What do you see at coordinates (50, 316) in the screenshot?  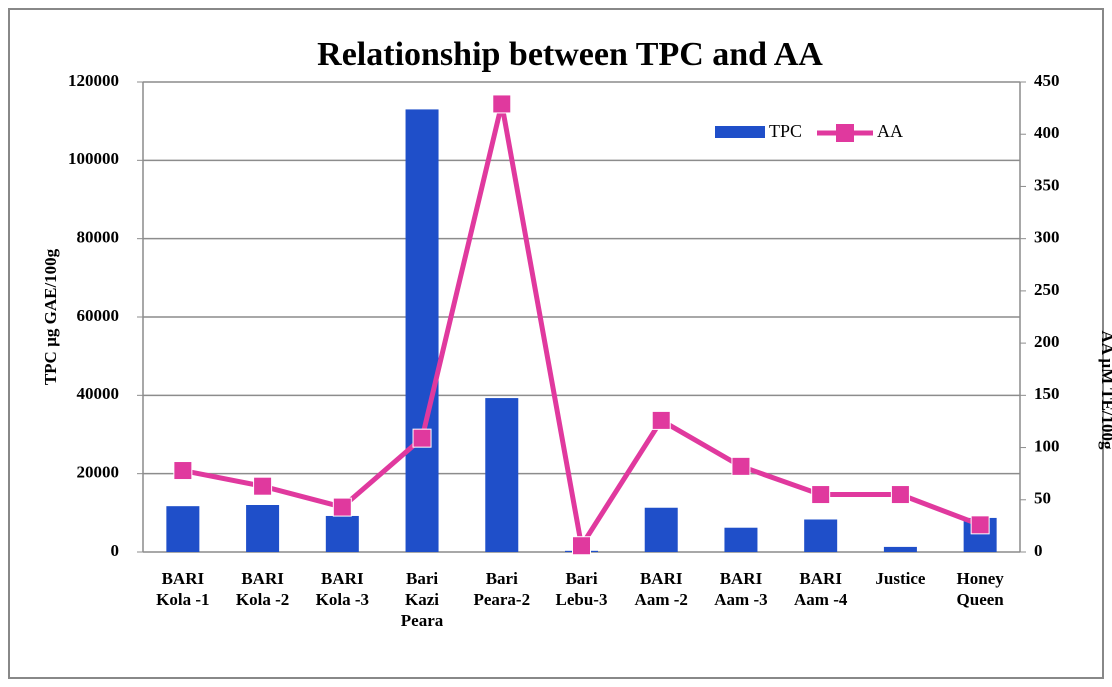 I see `y-axis-label: TPC µg GAE/100g` at bounding box center [50, 316].